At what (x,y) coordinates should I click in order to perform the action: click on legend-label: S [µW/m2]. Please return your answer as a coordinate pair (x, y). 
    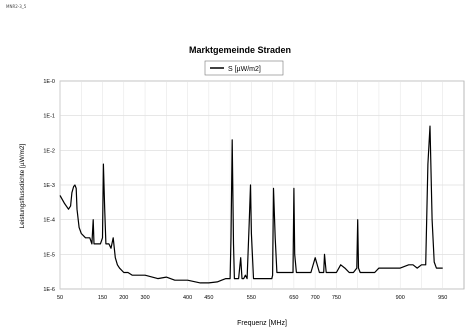
    Looking at the image, I should click on (244, 69).